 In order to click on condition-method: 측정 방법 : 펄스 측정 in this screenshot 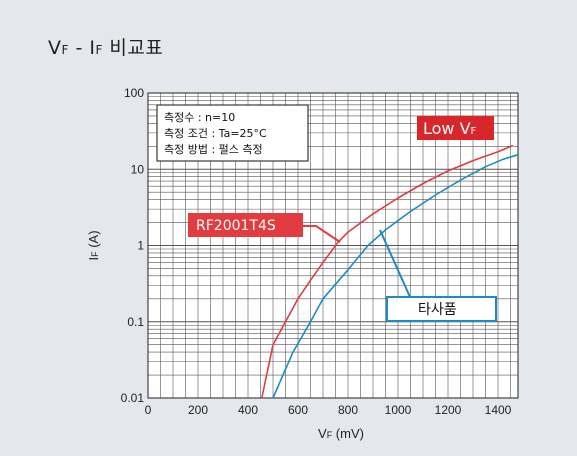, I will do `click(213, 149)`.